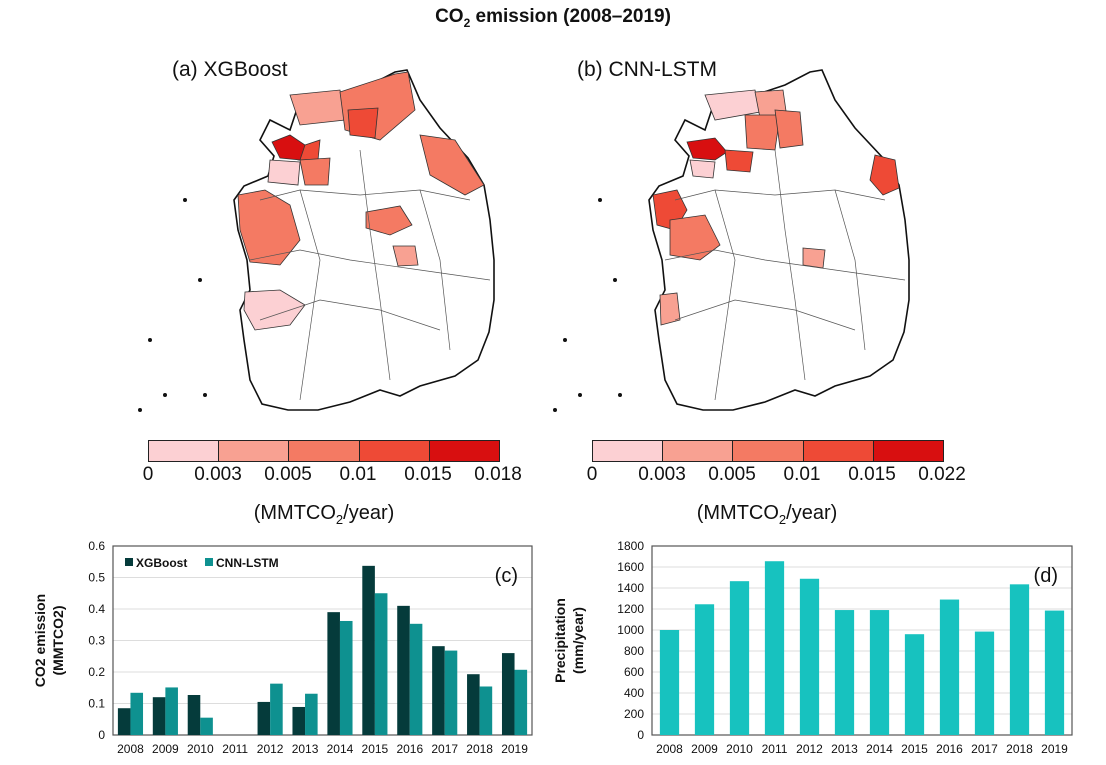  Describe the element at coordinates (486, 710) in the screenshot. I see `bar-cnn-lstm-2018` at that location.